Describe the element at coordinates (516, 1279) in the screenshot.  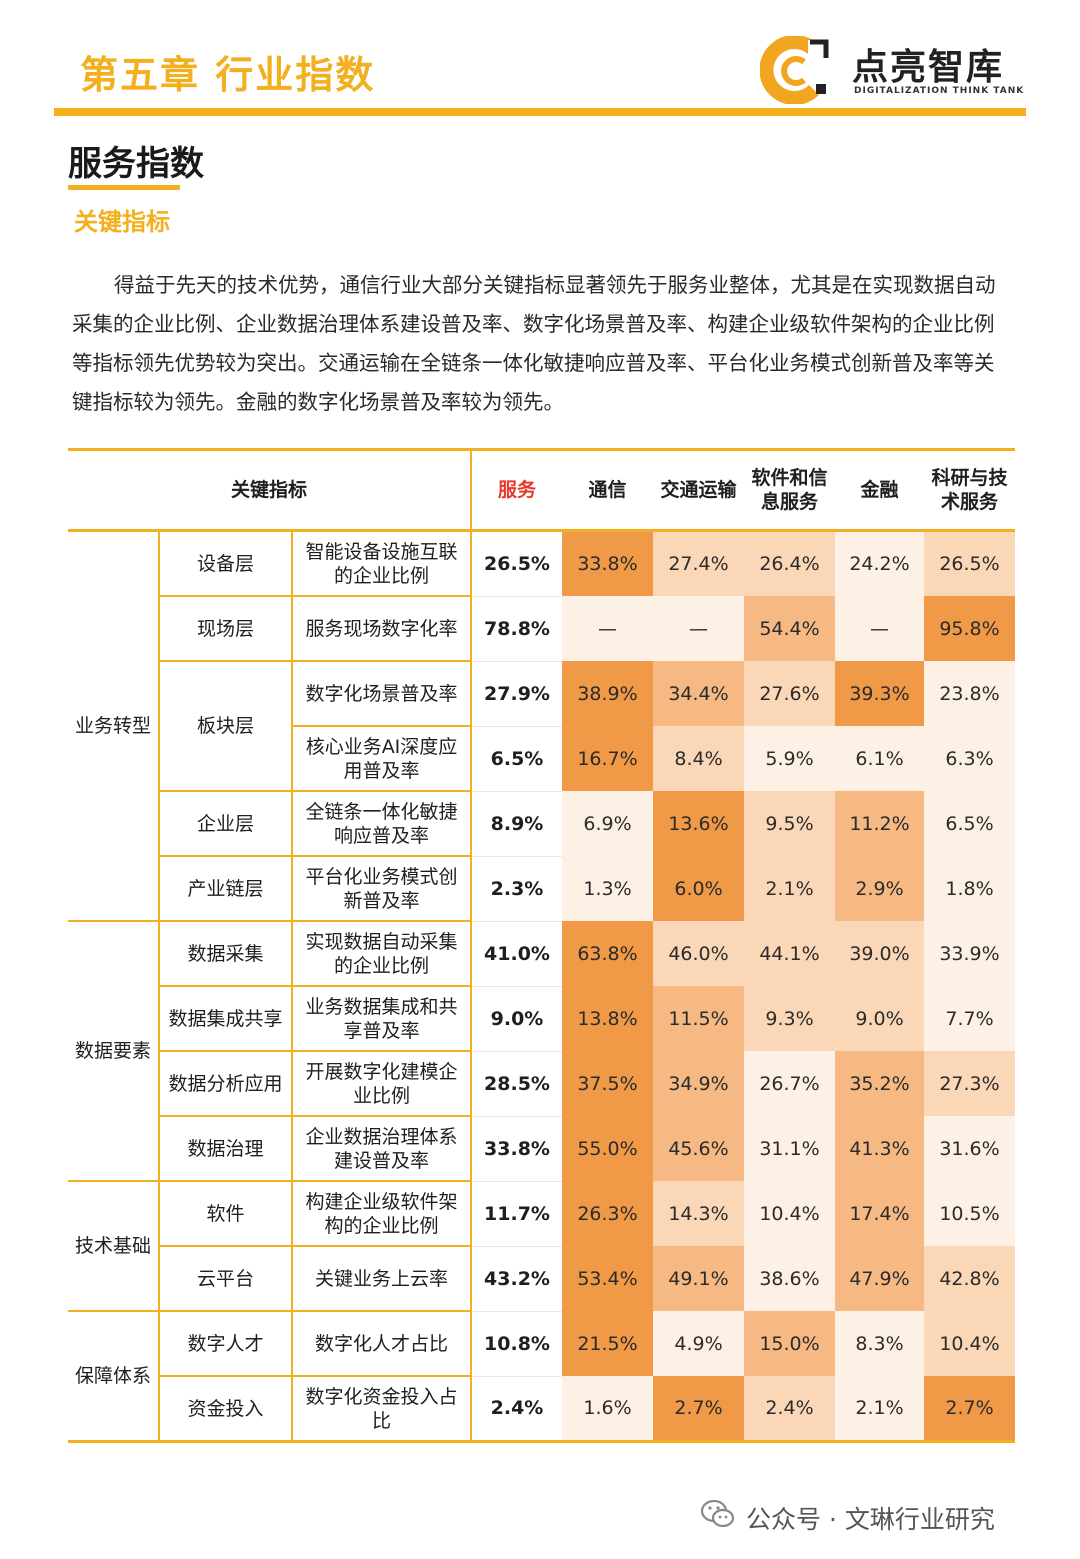
I see `service-value-cell: 43.2%` at that location.